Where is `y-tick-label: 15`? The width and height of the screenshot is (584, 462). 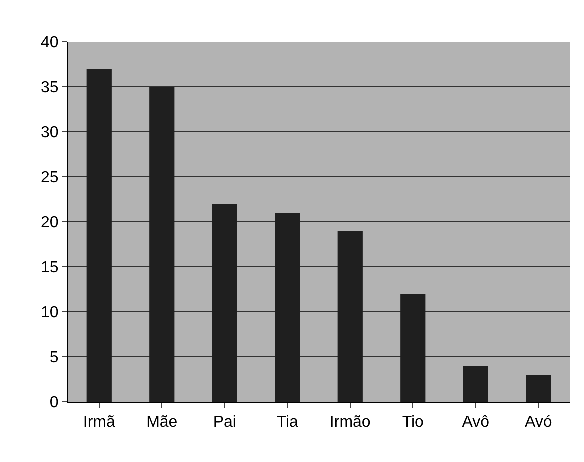 y-tick-label: 15 is located at coordinates (50, 268).